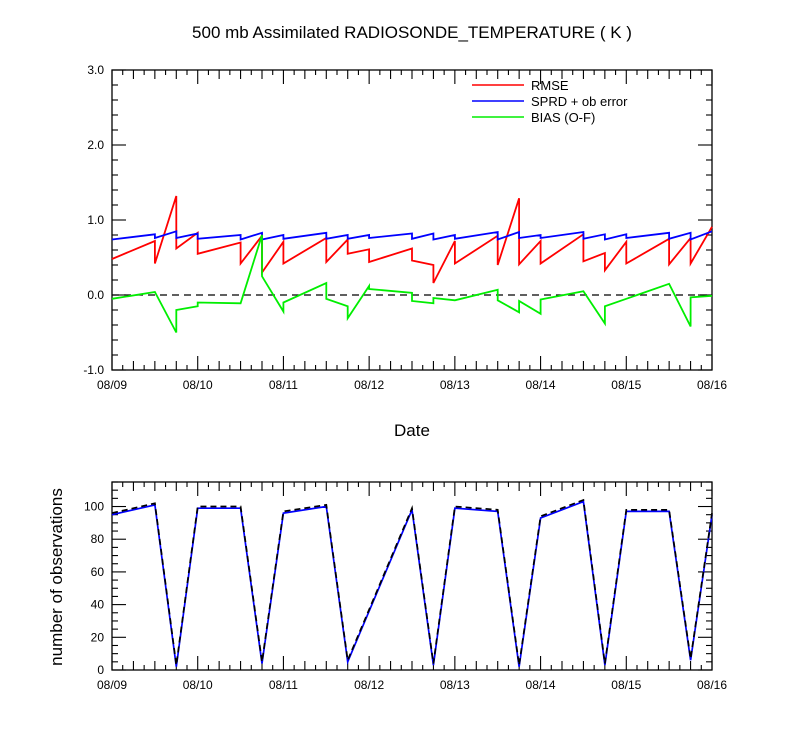  Describe the element at coordinates (412, 430) in the screenshot. I see `x-axis-title: Date` at that location.